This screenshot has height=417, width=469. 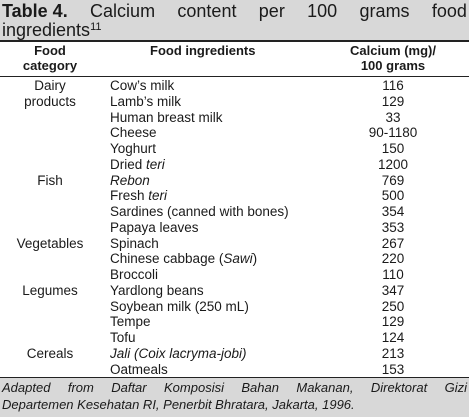 I want to click on calcium-value-cell: 90-1180, so click(x=393, y=132).